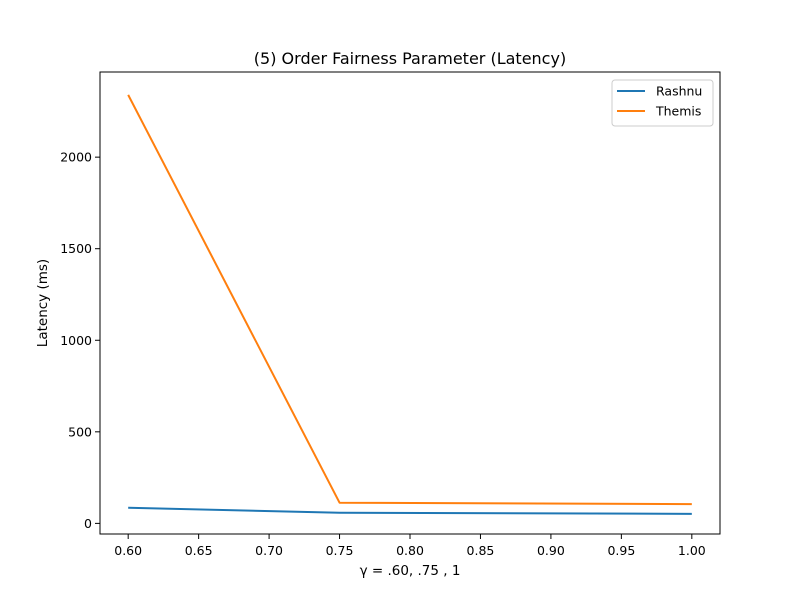 This screenshot has width=800, height=600. What do you see at coordinates (199, 550) in the screenshot?
I see `x-tick-label: 0.65` at bounding box center [199, 550].